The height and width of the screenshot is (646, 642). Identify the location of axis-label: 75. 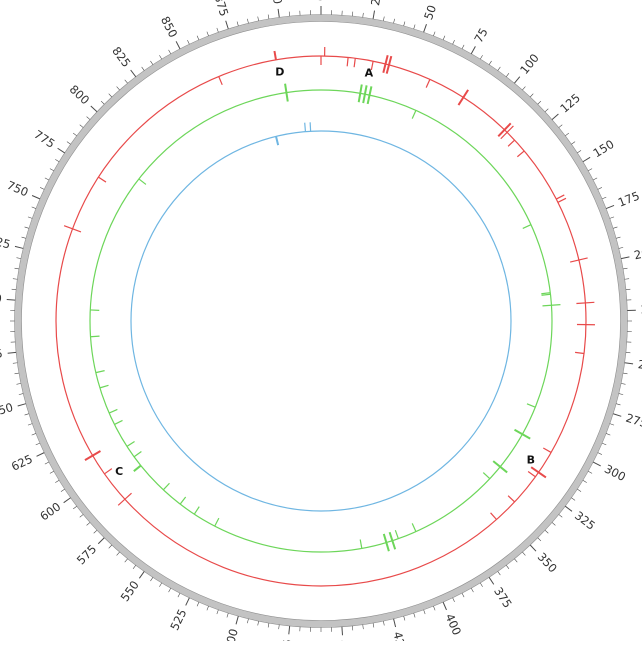
(480, 36).